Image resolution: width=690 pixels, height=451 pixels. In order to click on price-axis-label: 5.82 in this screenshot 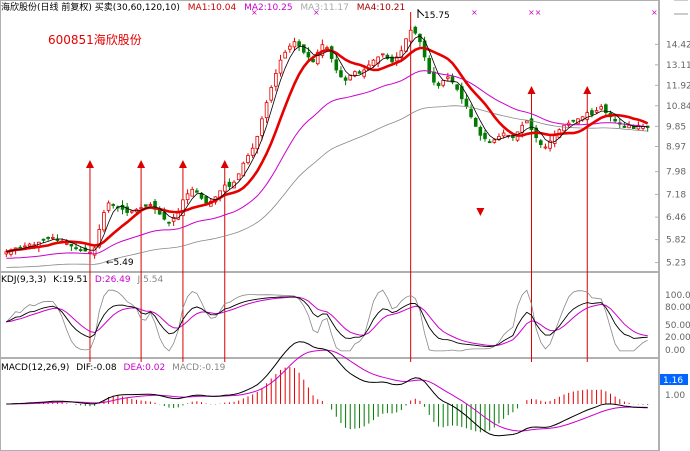, I will do `click(676, 241)`.